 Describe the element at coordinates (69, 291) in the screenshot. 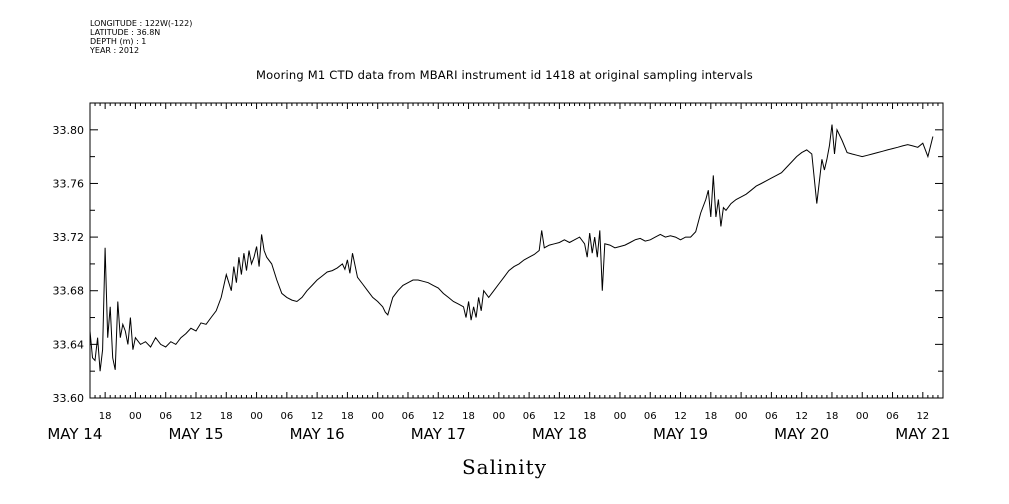

I see `y-tick-label: 33.68` at that location.